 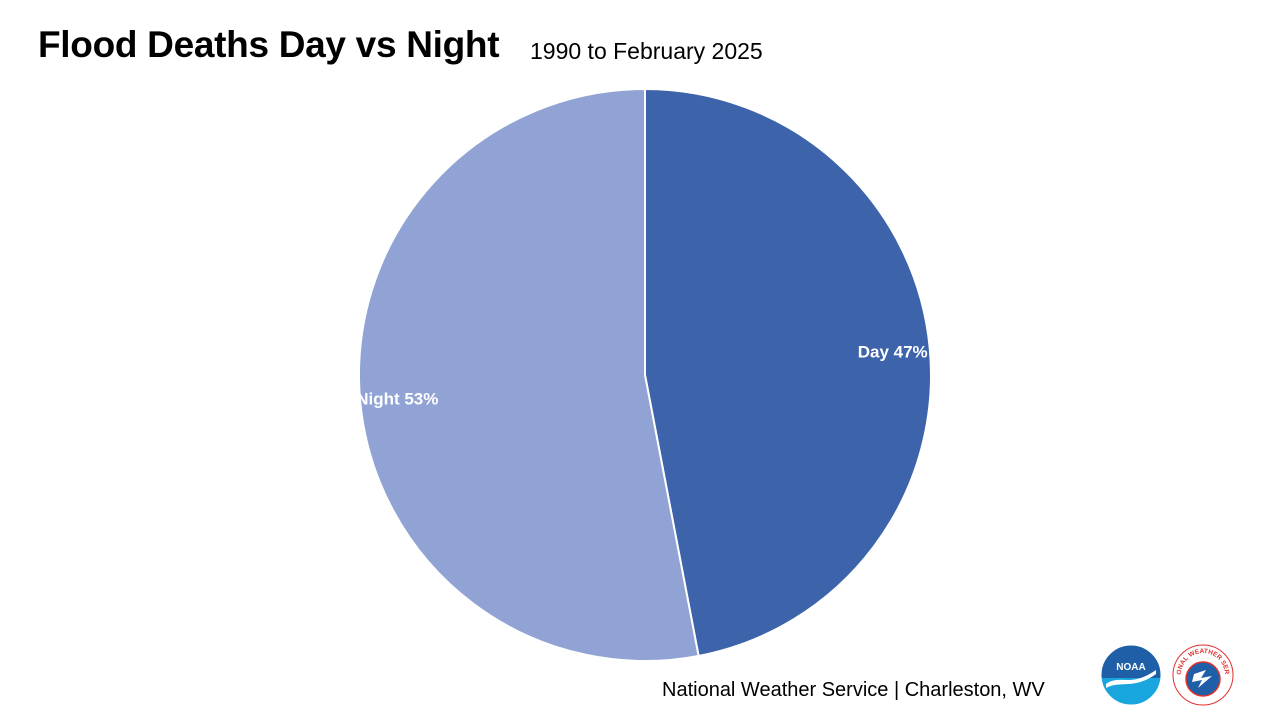 What do you see at coordinates (269, 44) in the screenshot?
I see `chart-title: Flood Deaths Day vs Night` at bounding box center [269, 44].